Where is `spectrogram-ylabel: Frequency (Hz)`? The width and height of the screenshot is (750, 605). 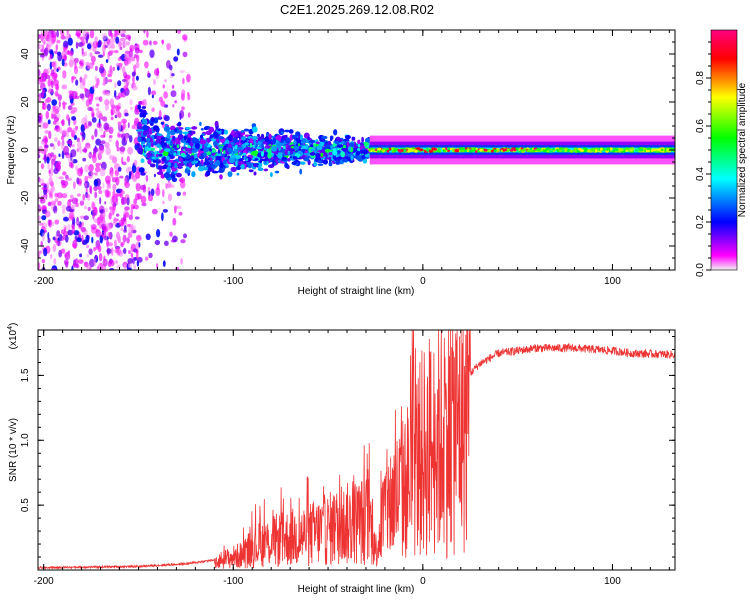
spectrogram-ylabel: Frequency (Hz) is located at coordinates (11, 150).